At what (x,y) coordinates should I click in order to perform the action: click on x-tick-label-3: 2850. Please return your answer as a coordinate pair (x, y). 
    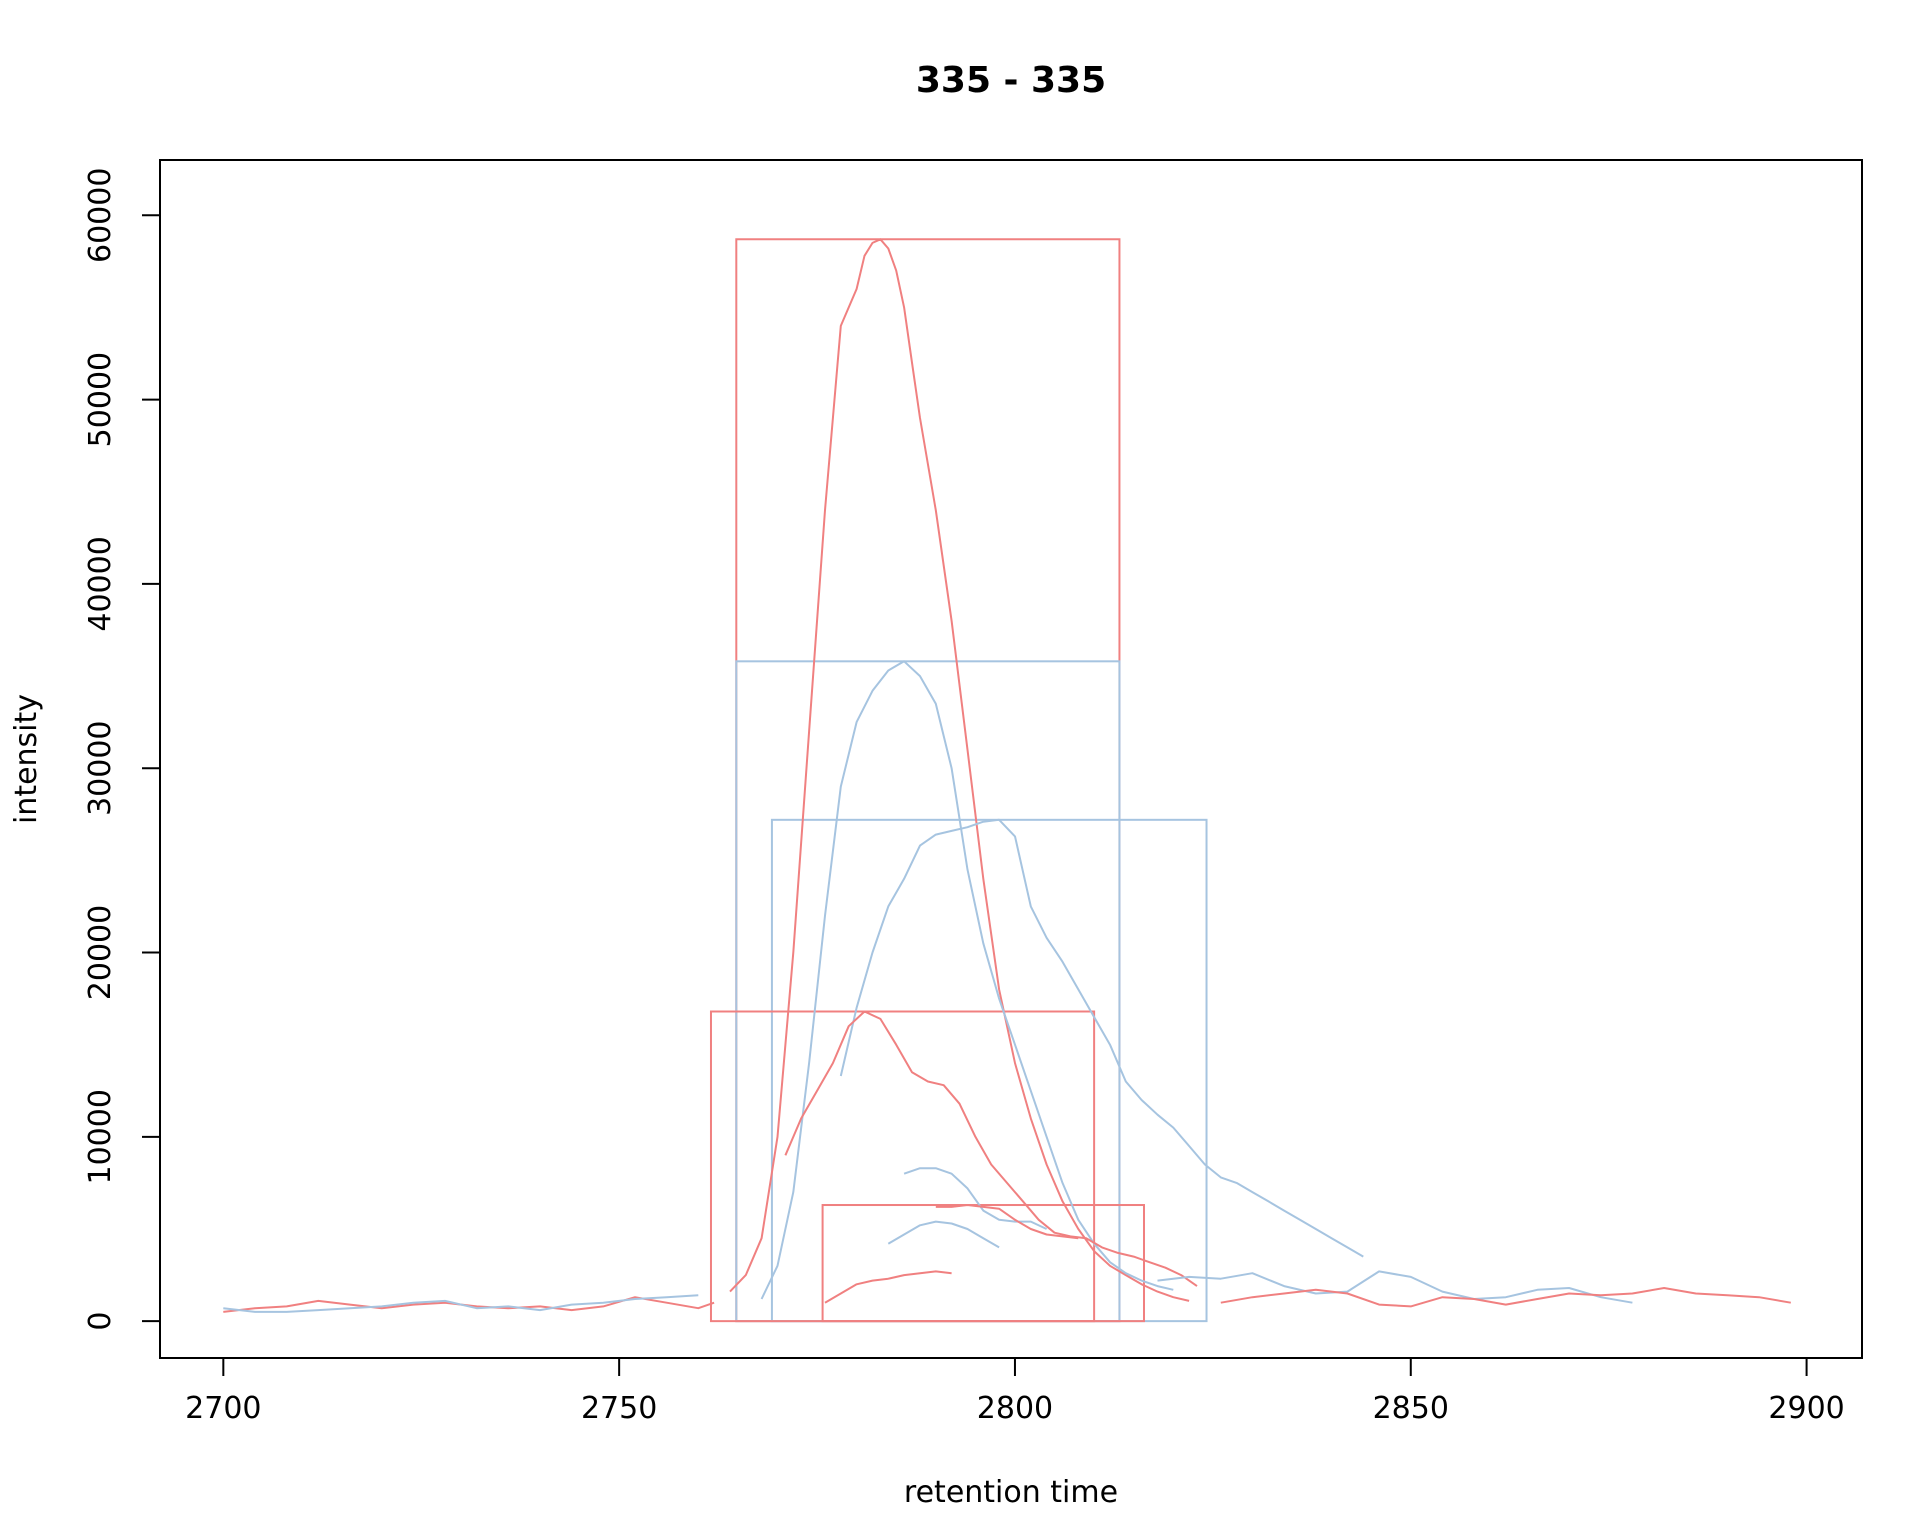
    Looking at the image, I should click on (1411, 1408).